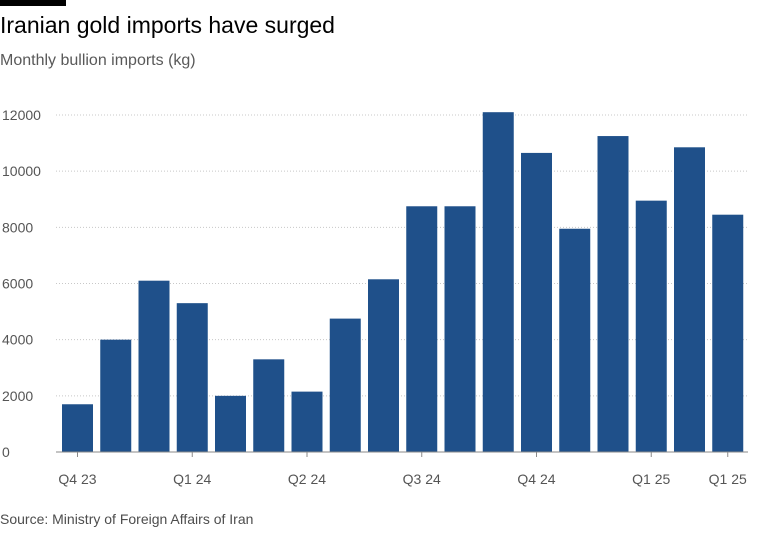 This screenshot has height=549, width=768. I want to click on x-axis-ticks: Q4 23 Q1 24 Q2 24 Q3 24 Q4 24 Q1 25 Q1 25, so click(402, 469).